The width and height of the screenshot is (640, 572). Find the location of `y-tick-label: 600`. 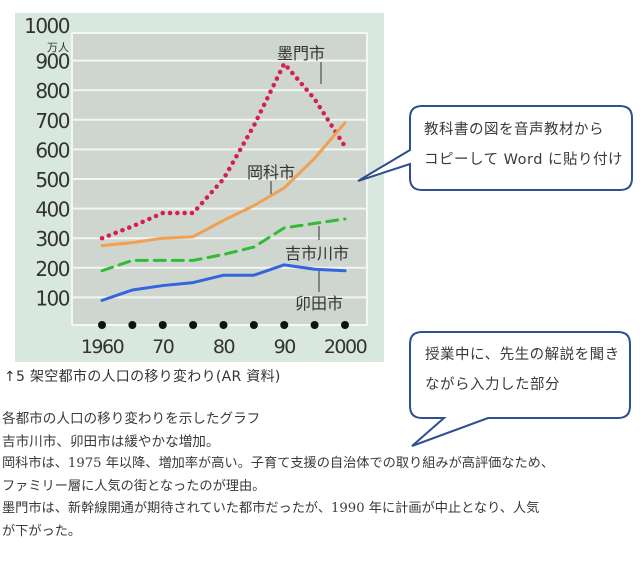

y-tick-label: 600 is located at coordinates (52, 150).